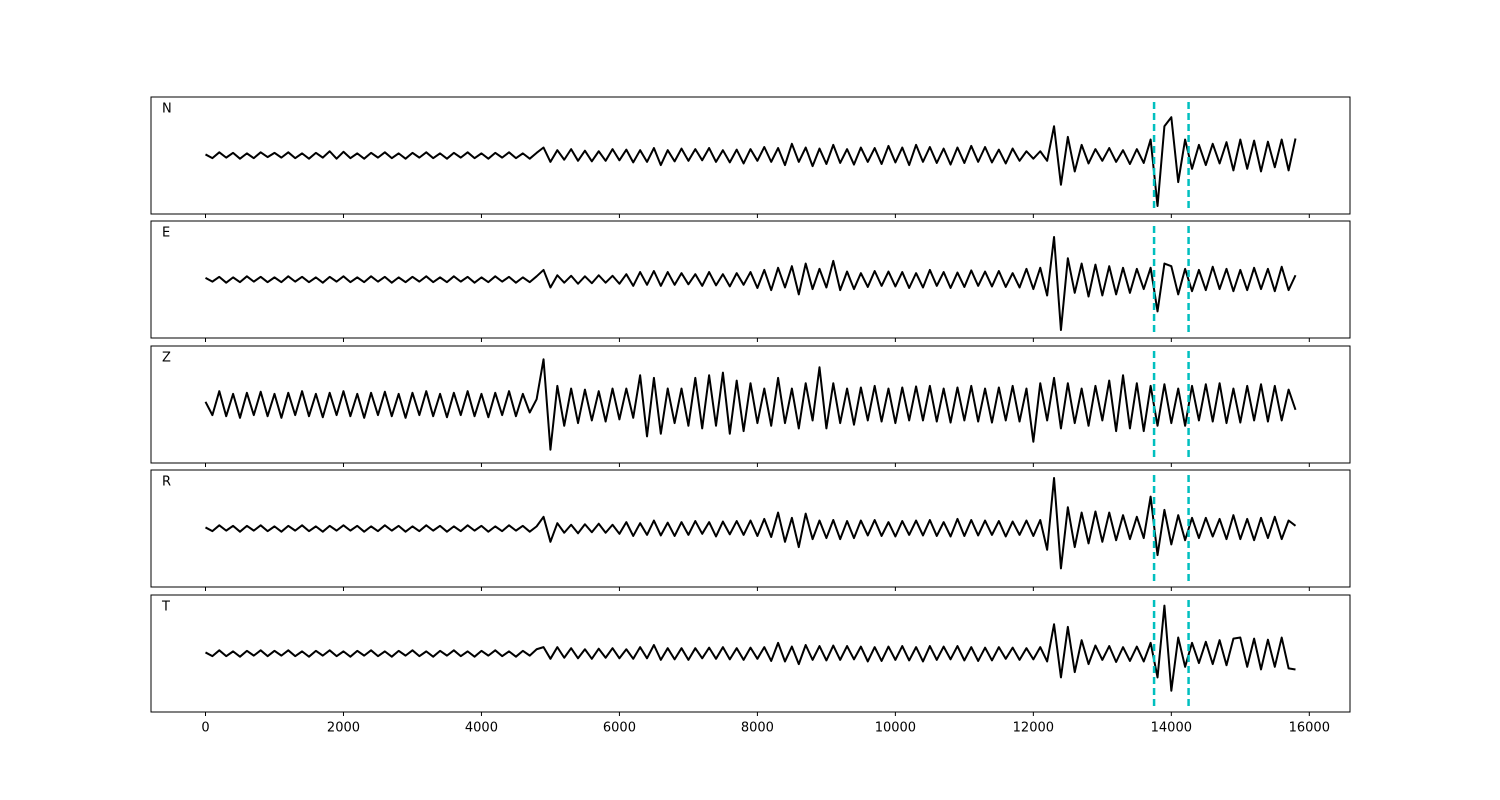  What do you see at coordinates (895, 728) in the screenshot?
I see `x-tick-label: 10000` at bounding box center [895, 728].